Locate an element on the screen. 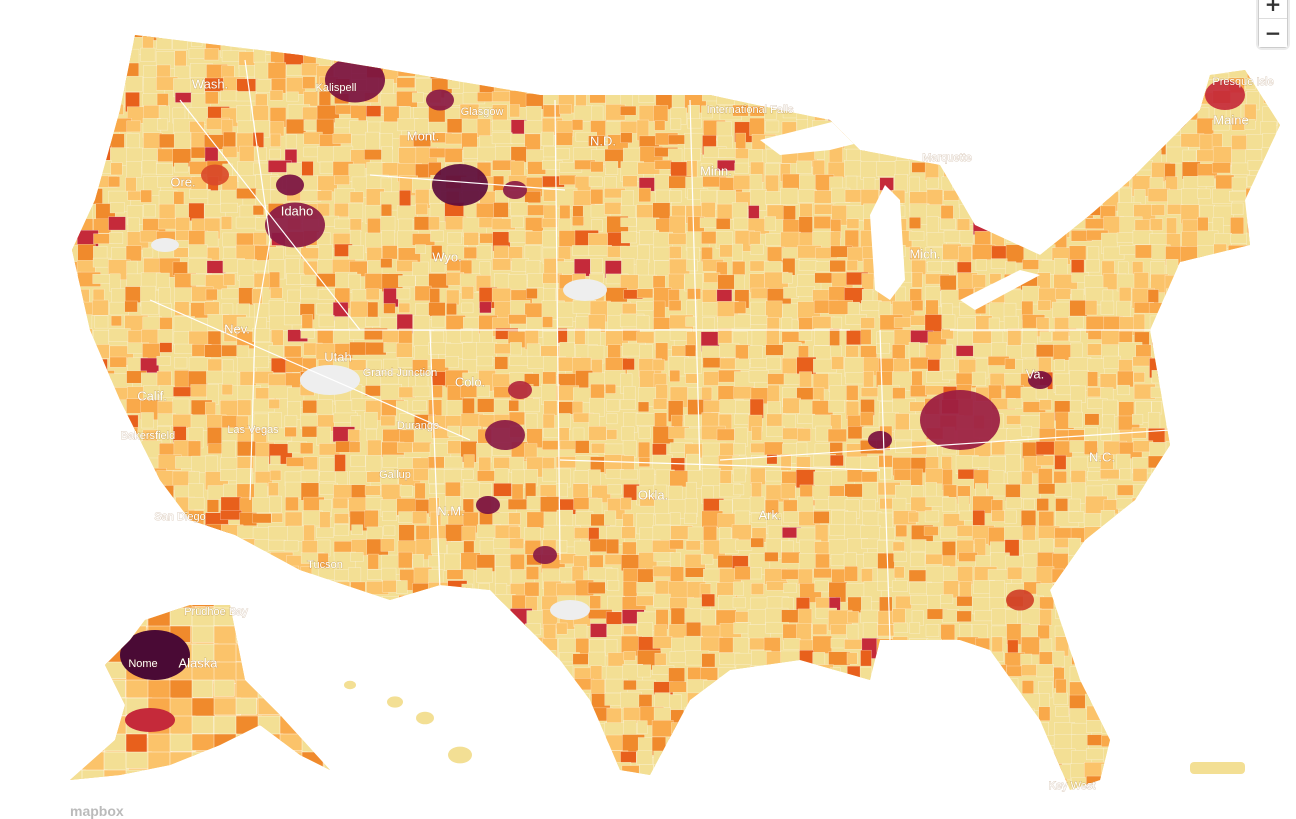 The height and width of the screenshot is (819, 1296). zoom-in: + is located at coordinates (1273, 9).